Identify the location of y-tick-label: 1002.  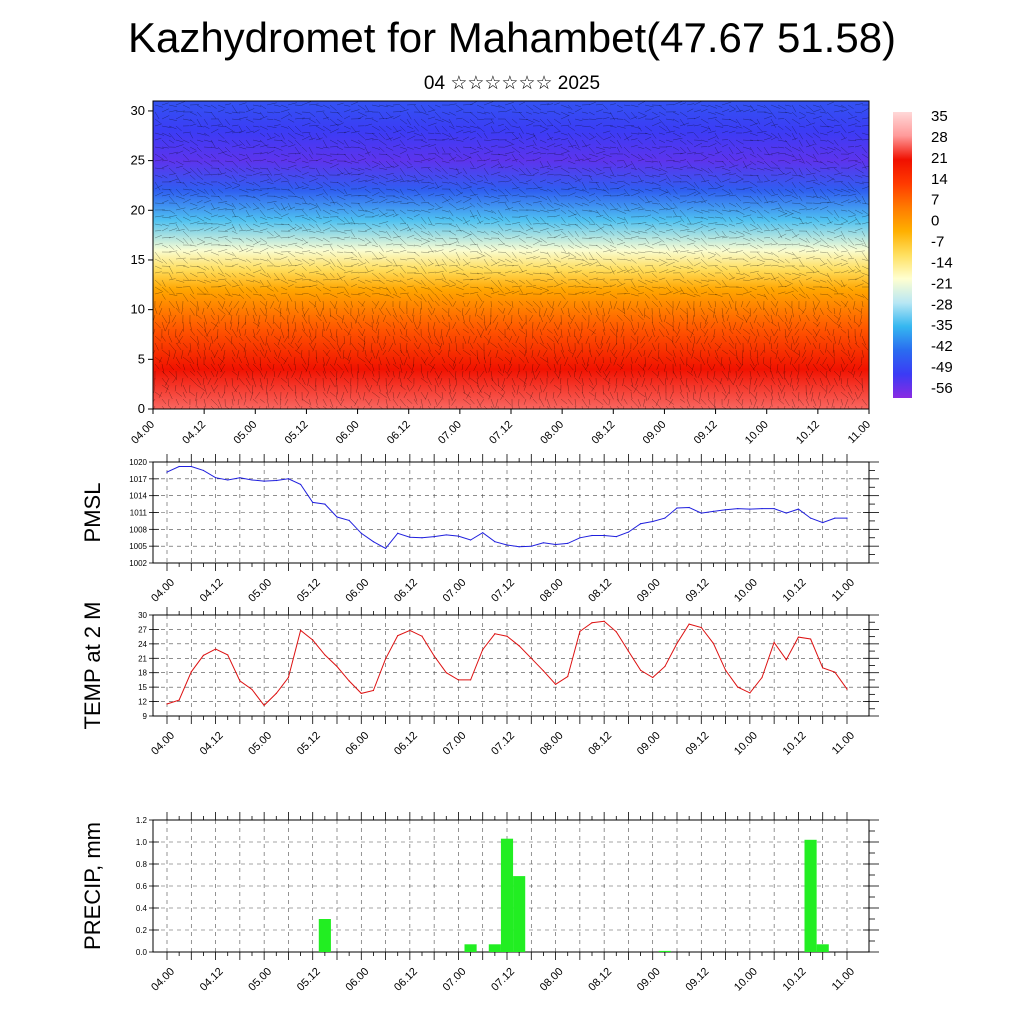
(138, 563).